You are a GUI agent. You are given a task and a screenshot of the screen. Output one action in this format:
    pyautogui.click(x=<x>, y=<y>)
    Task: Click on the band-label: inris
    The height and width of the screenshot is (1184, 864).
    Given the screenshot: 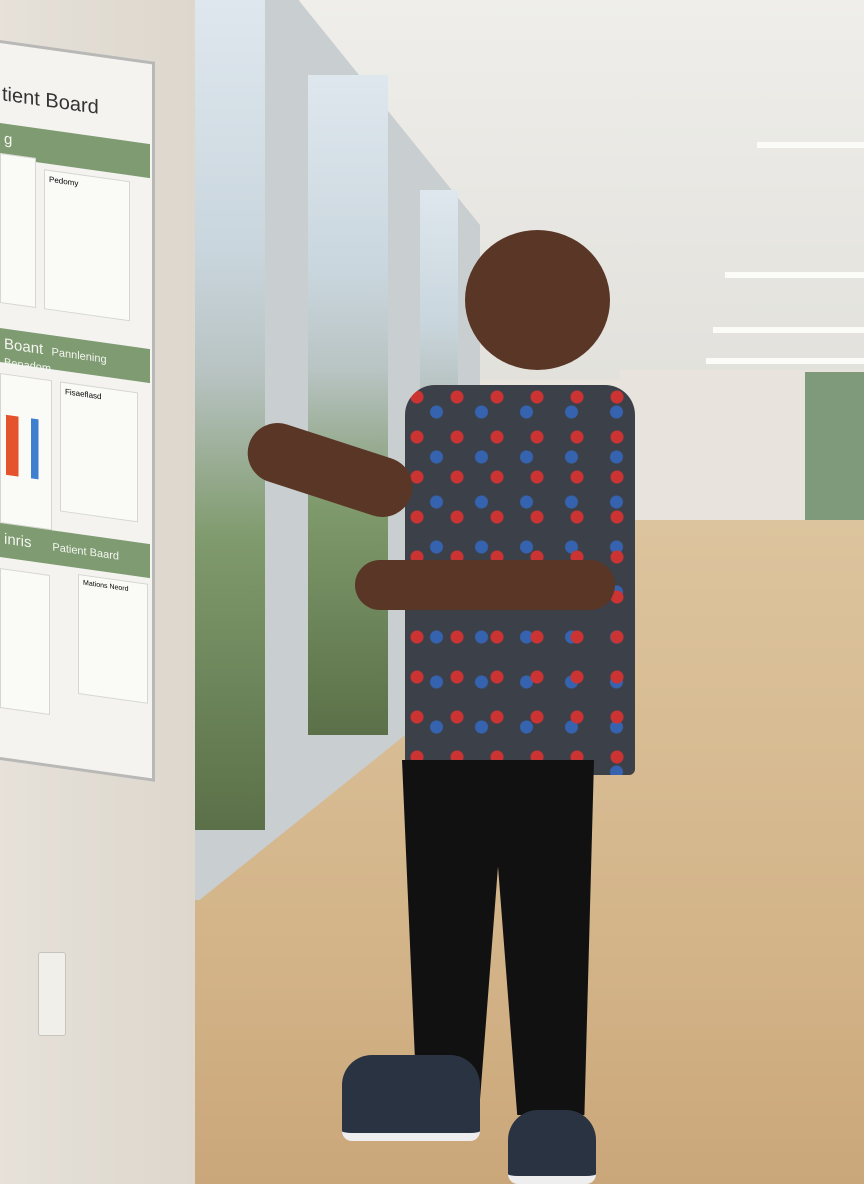 What is the action you would take?
    pyautogui.click(x=18, y=541)
    